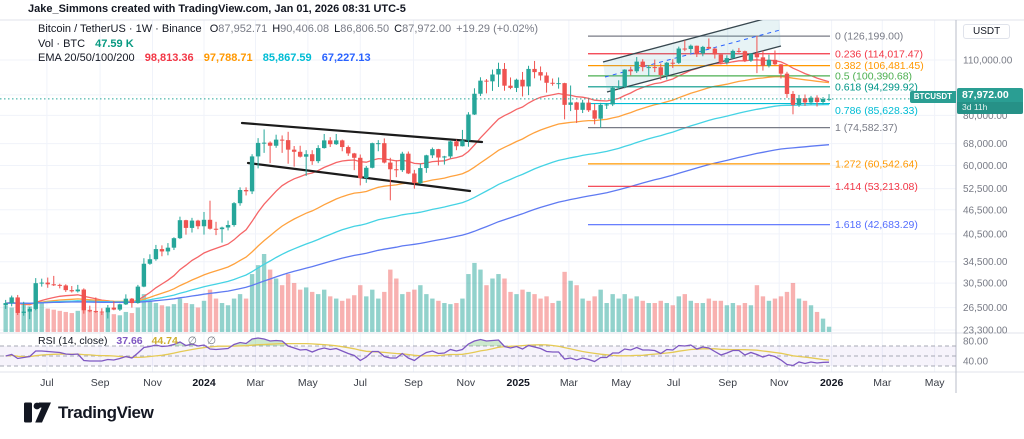 This screenshot has height=439, width=1024. Describe the element at coordinates (478, 382) in the screenshot. I see `time-axis` at that location.